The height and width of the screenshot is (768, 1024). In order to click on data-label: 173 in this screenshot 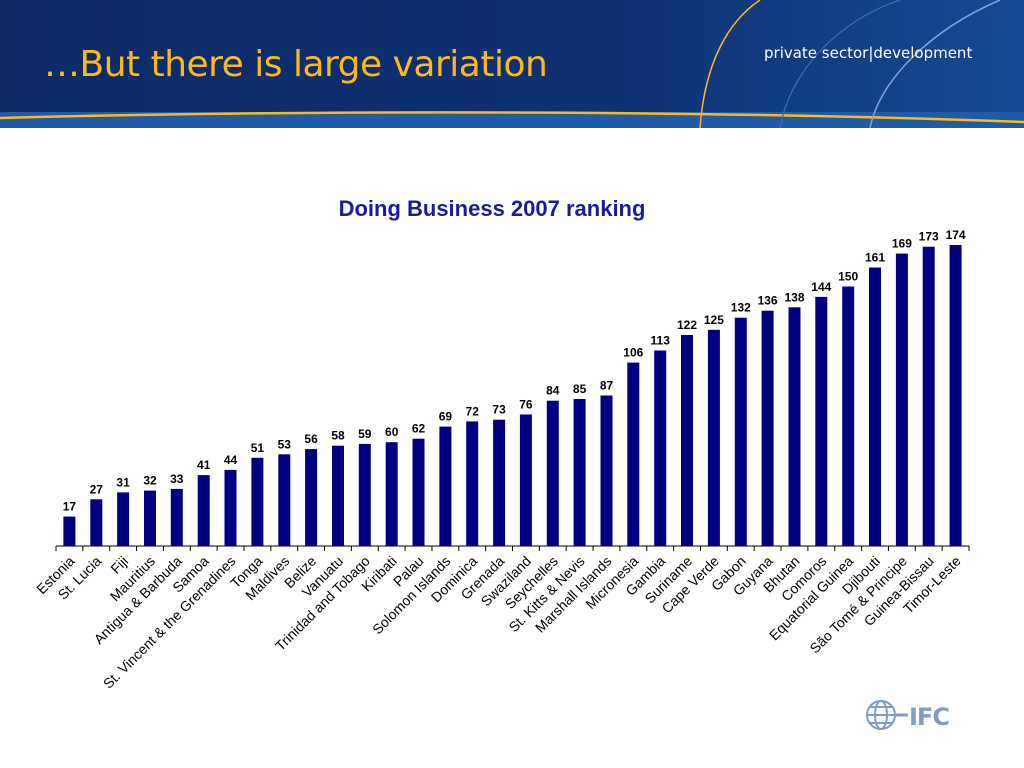, I will do `click(929, 237)`.